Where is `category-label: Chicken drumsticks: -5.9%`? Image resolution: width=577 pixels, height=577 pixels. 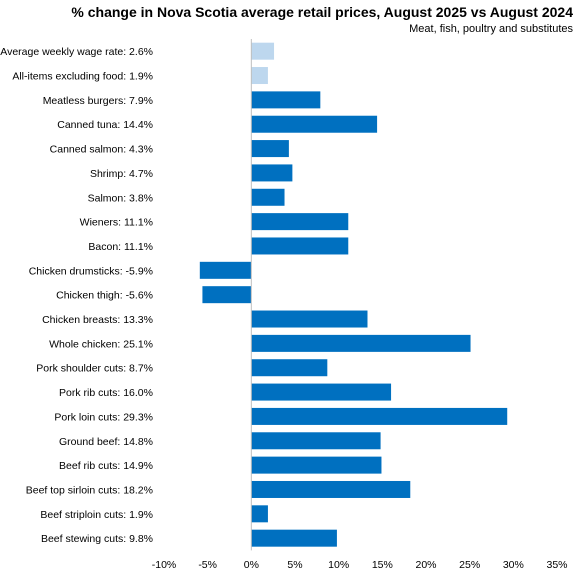 category-label: Chicken drumsticks: -5.9% is located at coordinates (91, 271).